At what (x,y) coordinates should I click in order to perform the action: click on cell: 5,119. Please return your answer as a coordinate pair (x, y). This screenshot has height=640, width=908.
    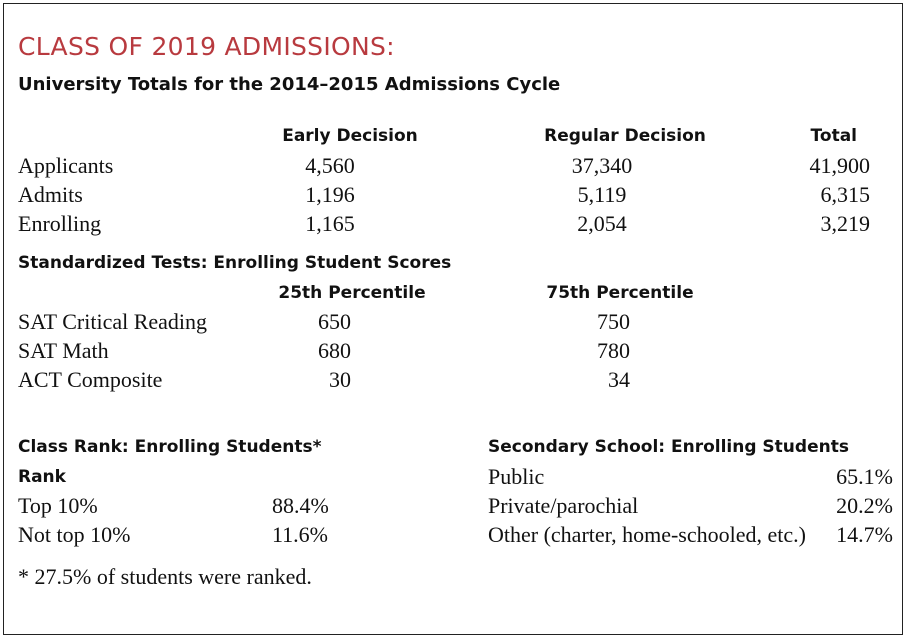
    Looking at the image, I should click on (602, 194).